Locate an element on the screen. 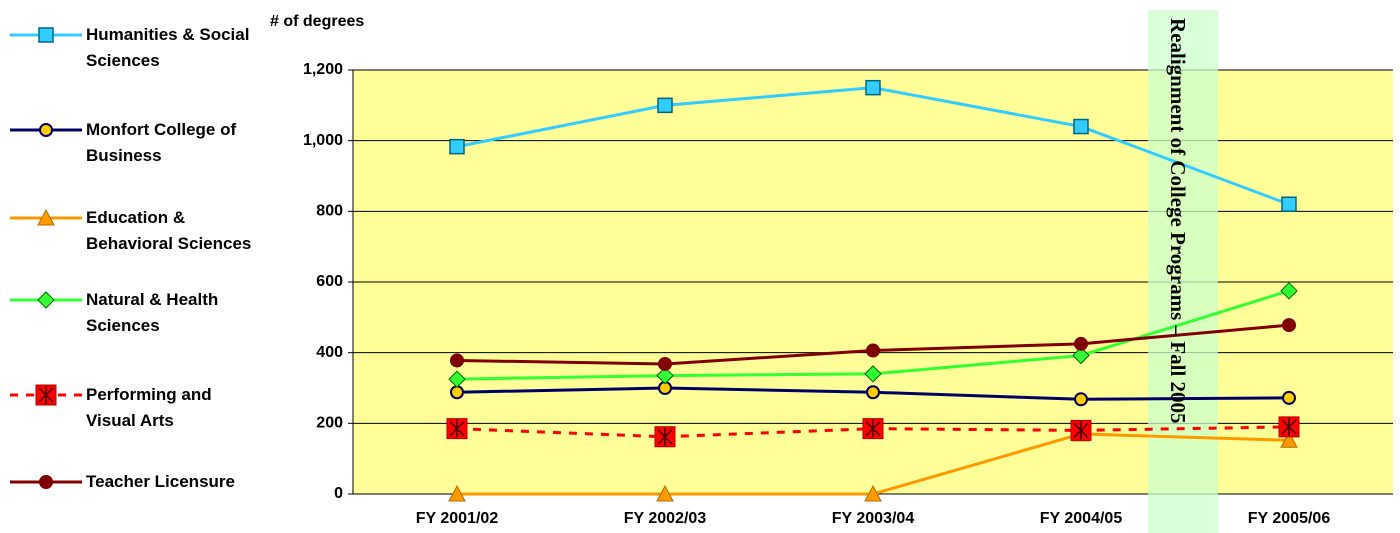  y-tick-label: 600 is located at coordinates (329, 281).